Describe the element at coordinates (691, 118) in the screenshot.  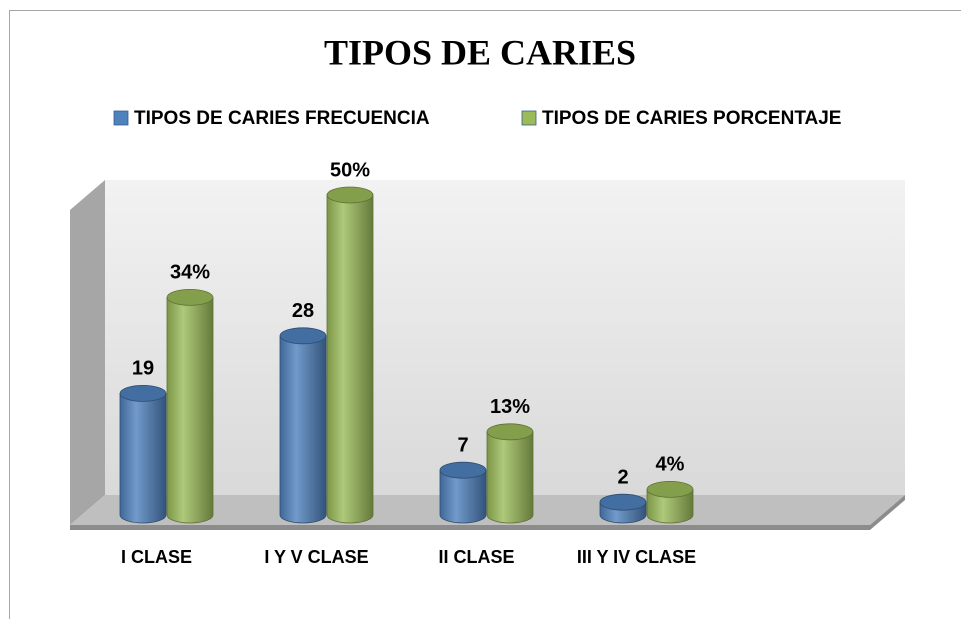
I see `legend-label: TIPOS DE CARIES PORCENTAJE` at that location.